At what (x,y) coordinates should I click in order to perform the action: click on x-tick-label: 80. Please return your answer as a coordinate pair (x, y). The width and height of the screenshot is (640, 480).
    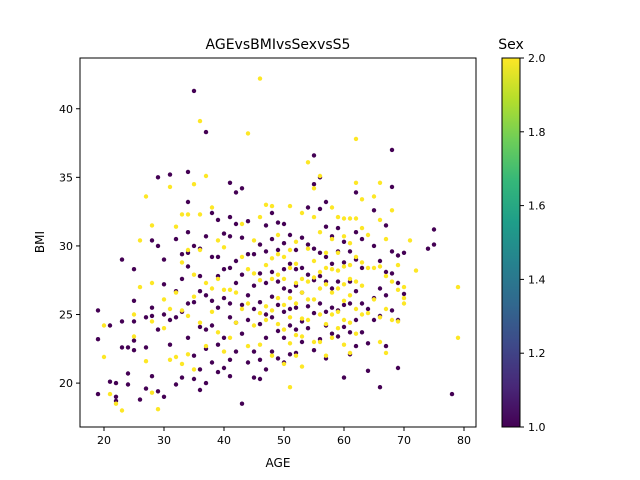
    Looking at the image, I should click on (464, 440).